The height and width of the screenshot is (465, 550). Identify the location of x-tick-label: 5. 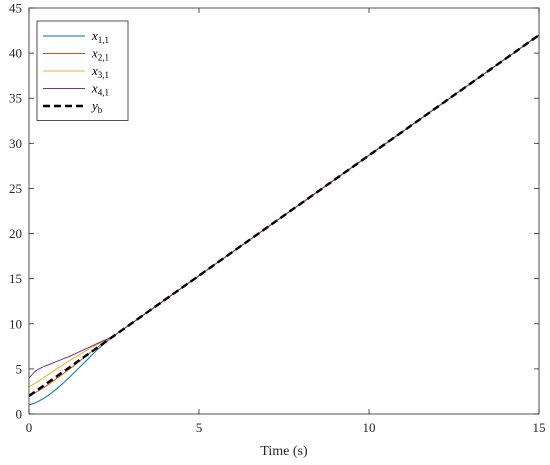
(199, 427).